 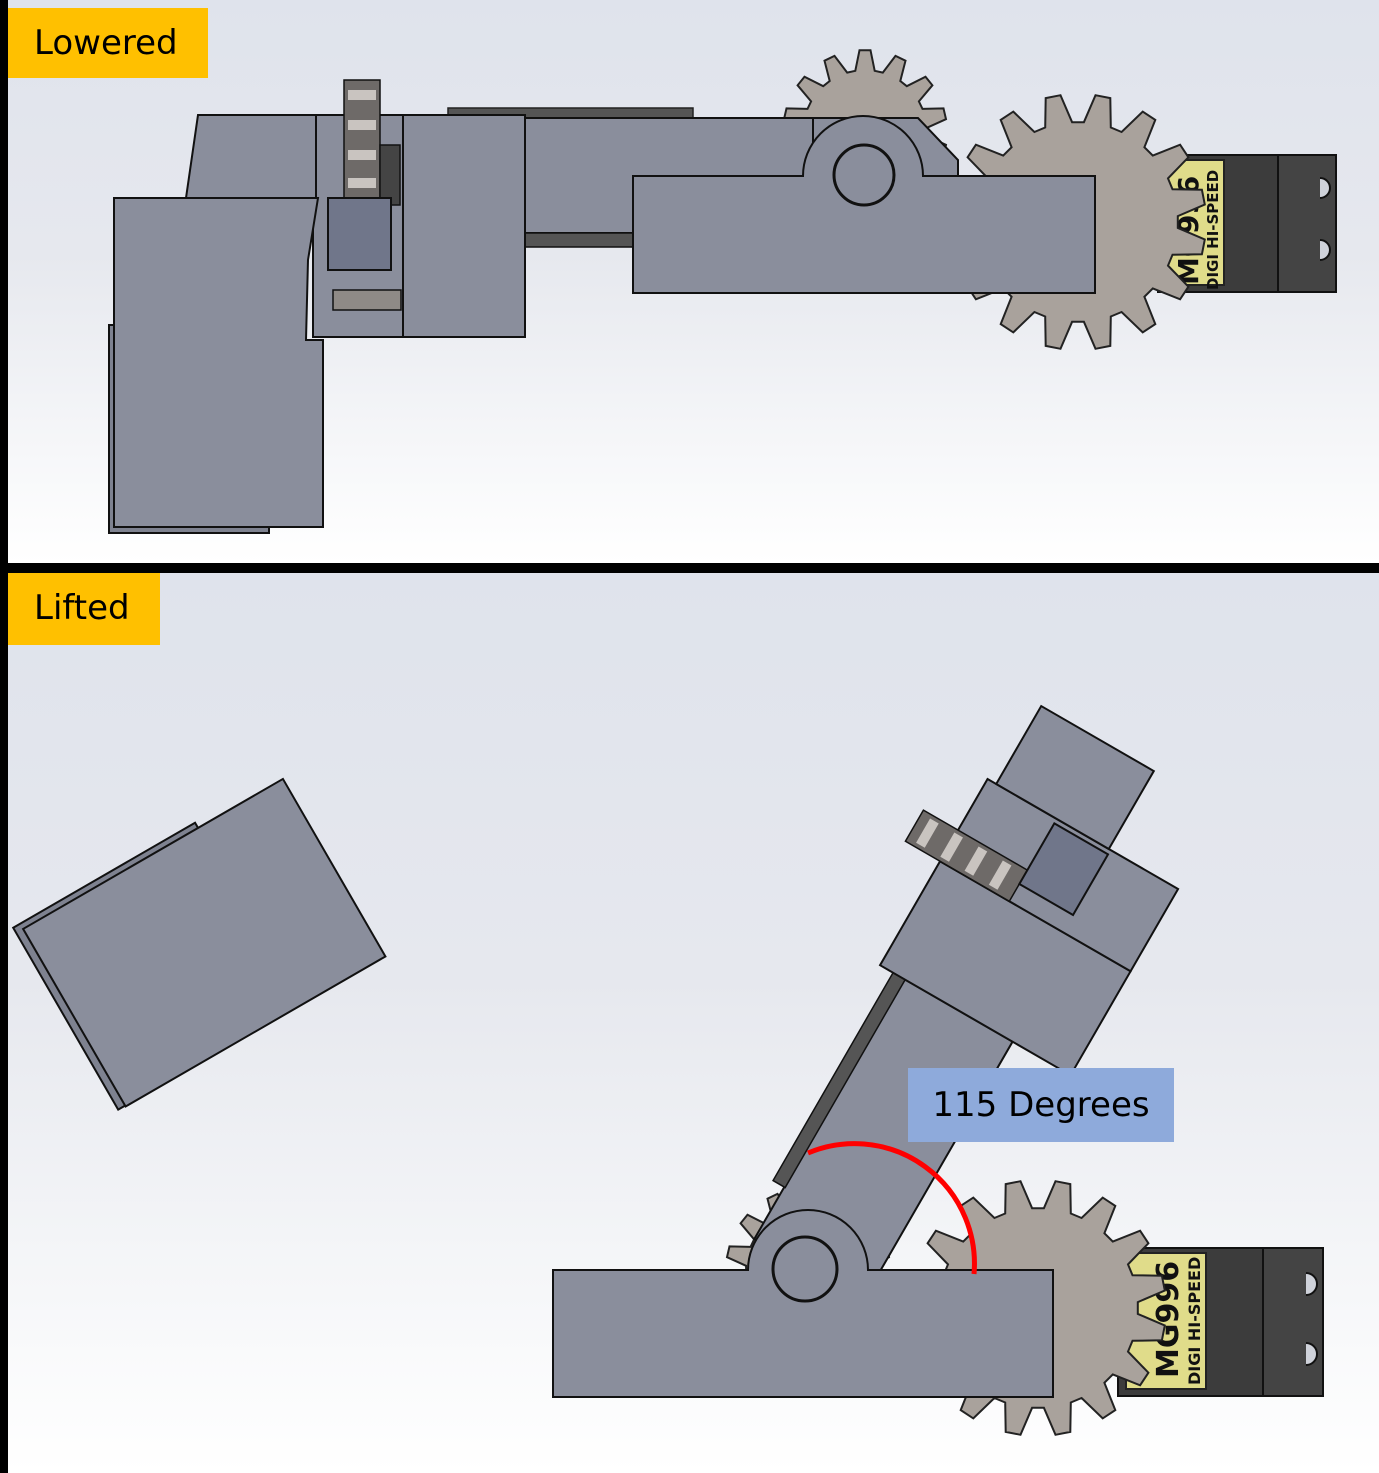 I want to click on lifted-label: Lifted, so click(x=84, y=609).